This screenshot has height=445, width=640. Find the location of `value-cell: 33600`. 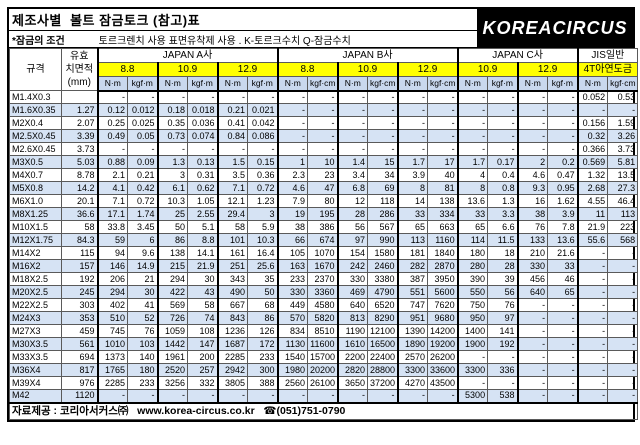

value-cell: 33600 is located at coordinates (442, 370).